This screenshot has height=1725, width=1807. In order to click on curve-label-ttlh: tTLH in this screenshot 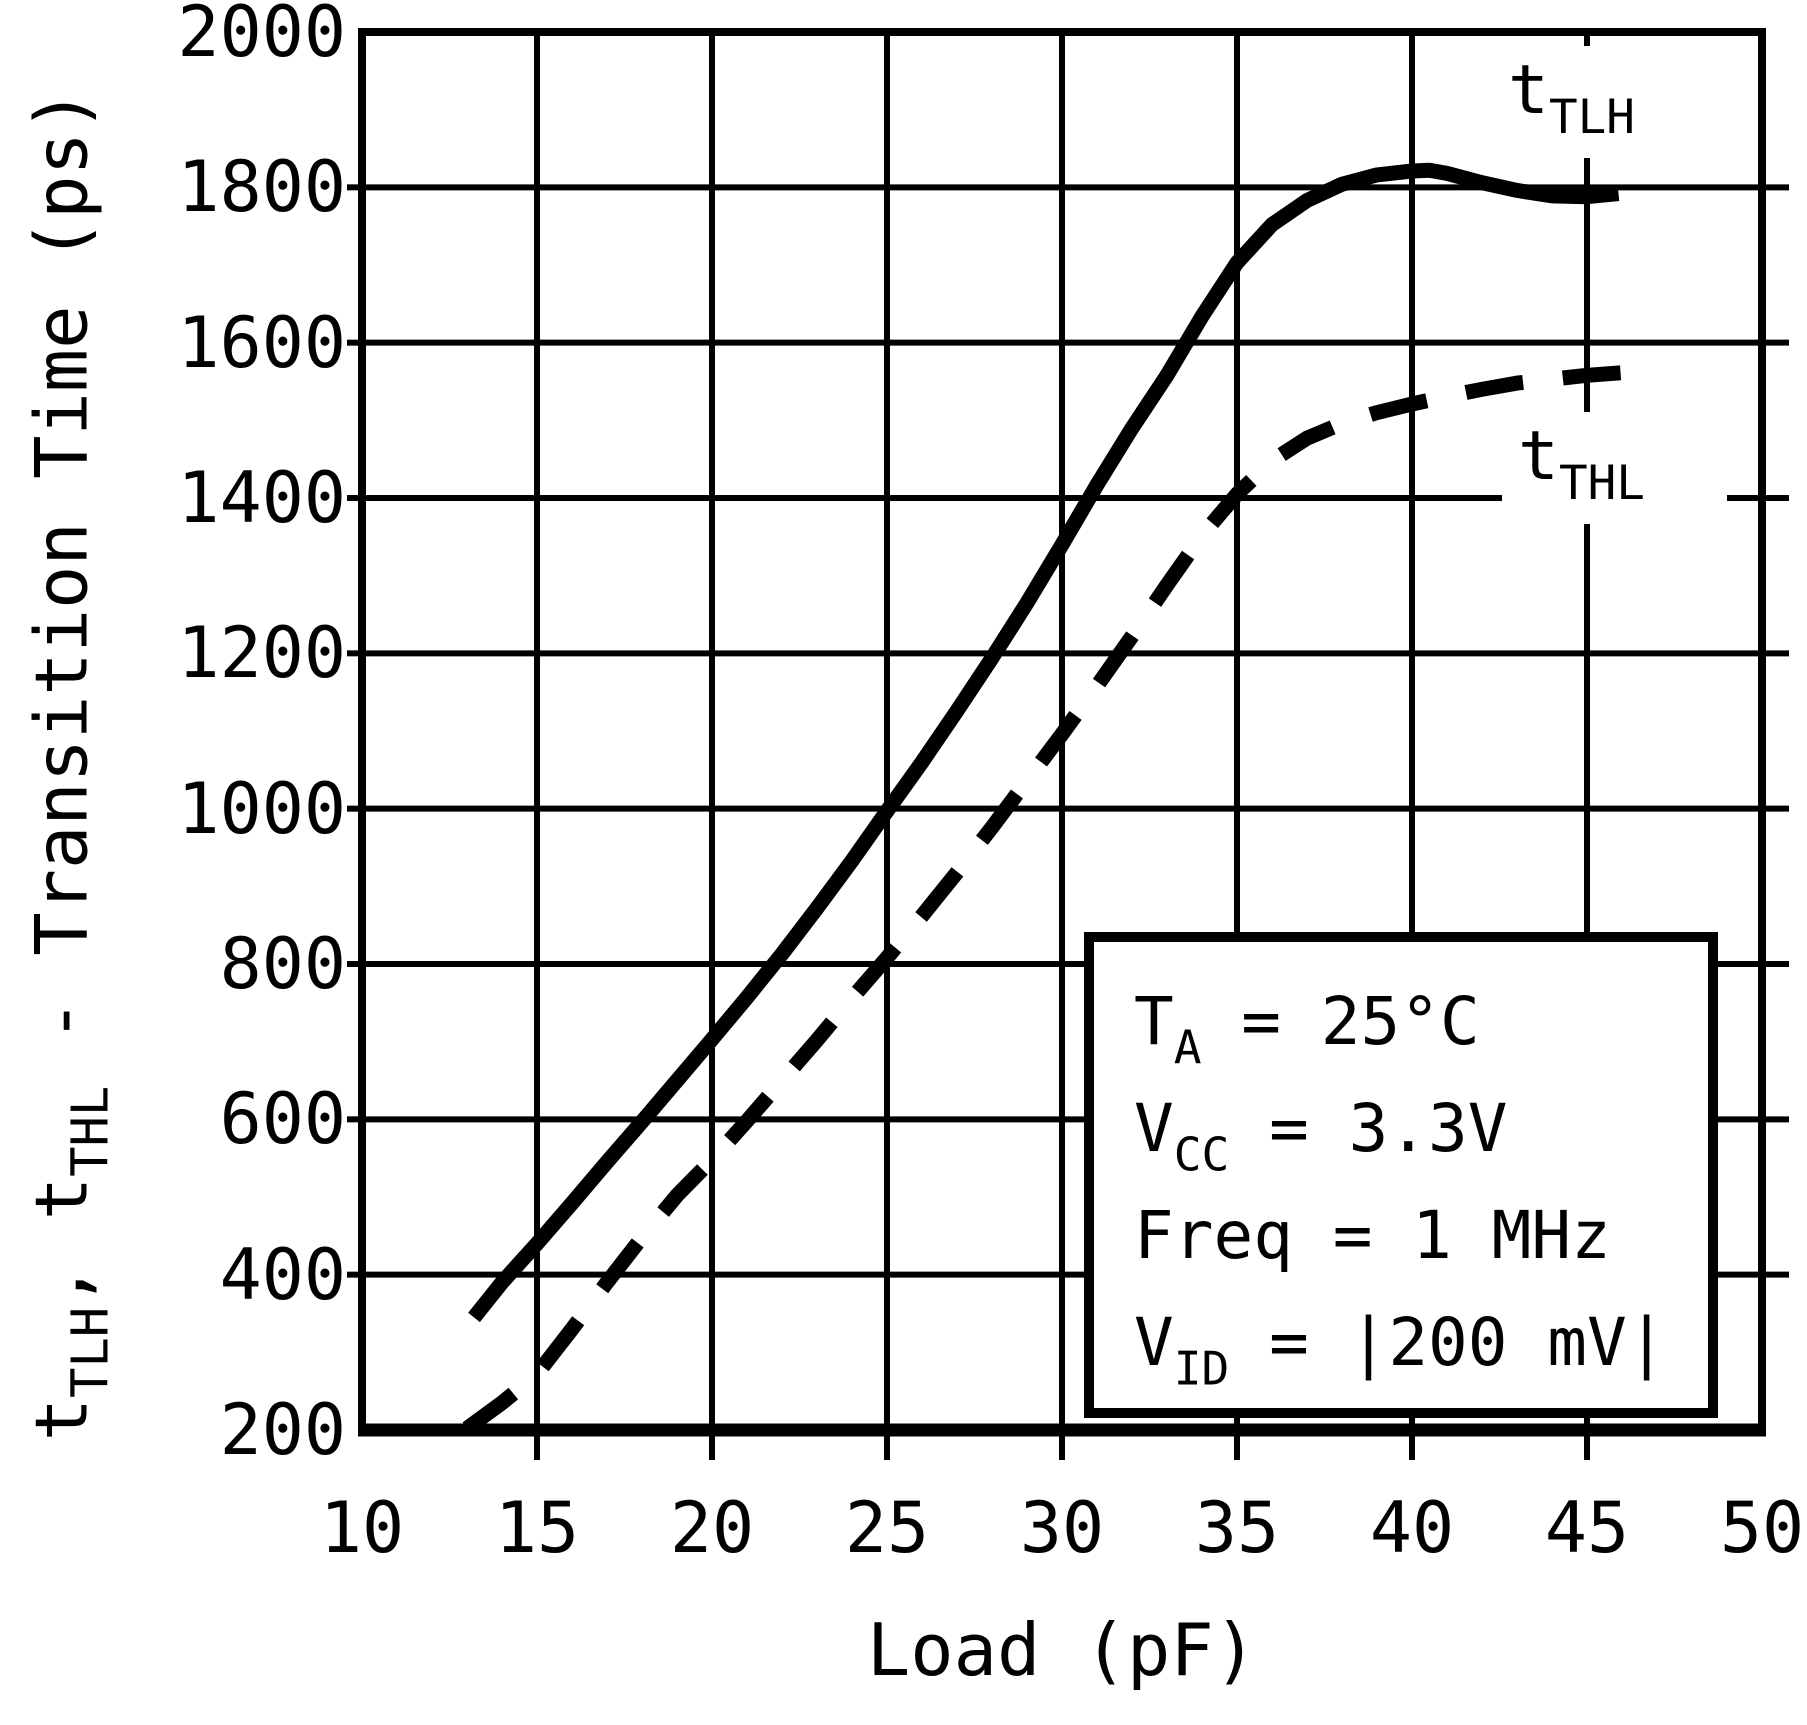, I will do `click(1583, 102)`.